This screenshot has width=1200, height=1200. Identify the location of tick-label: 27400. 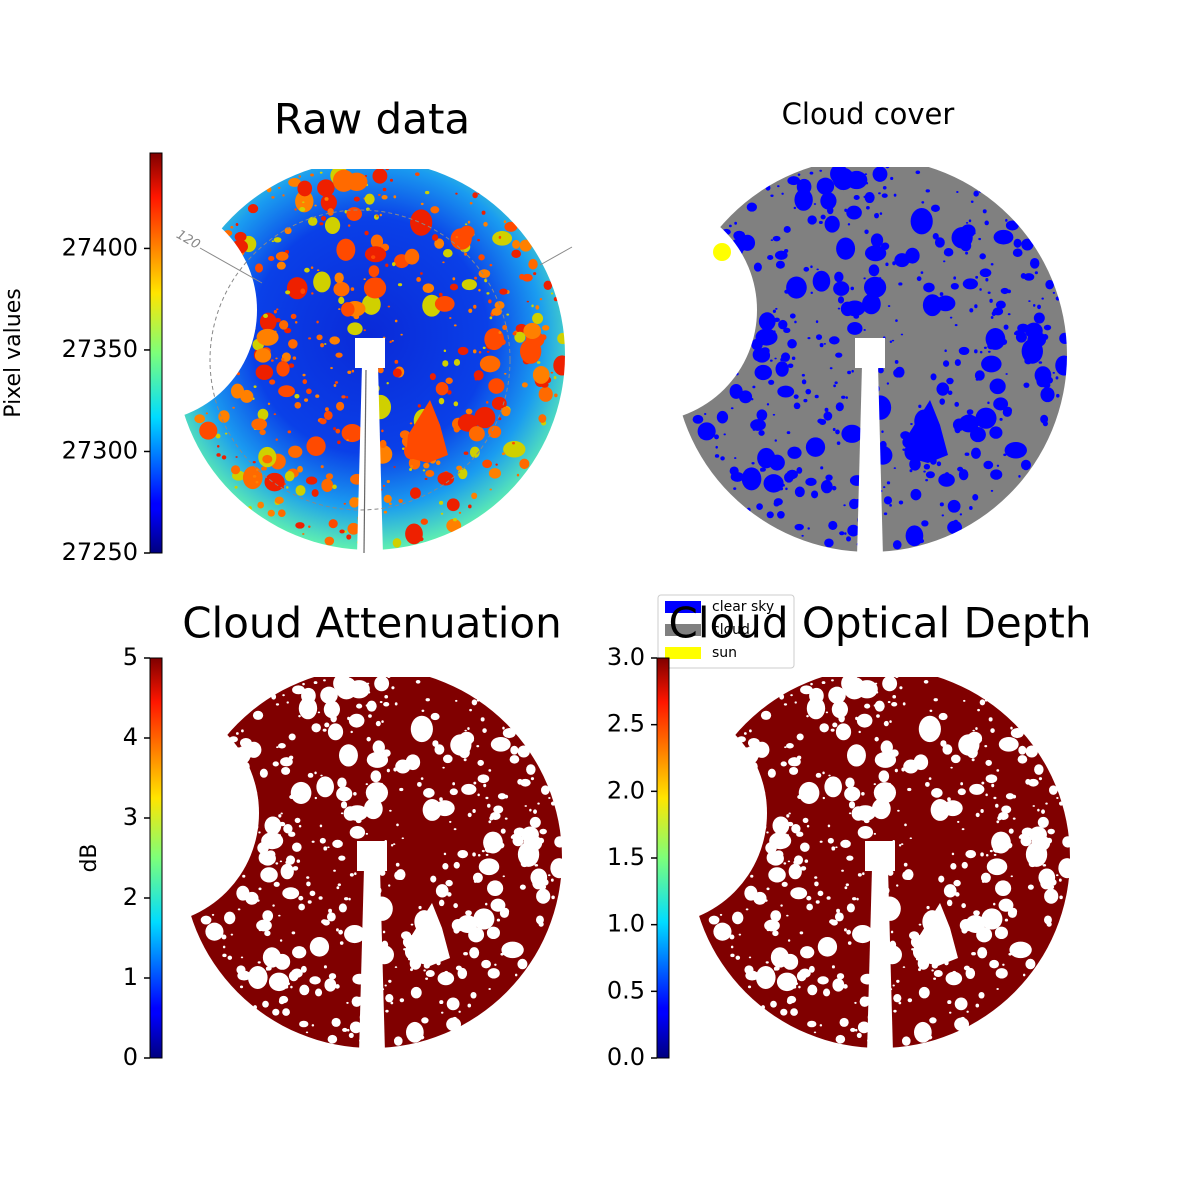
(100, 247).